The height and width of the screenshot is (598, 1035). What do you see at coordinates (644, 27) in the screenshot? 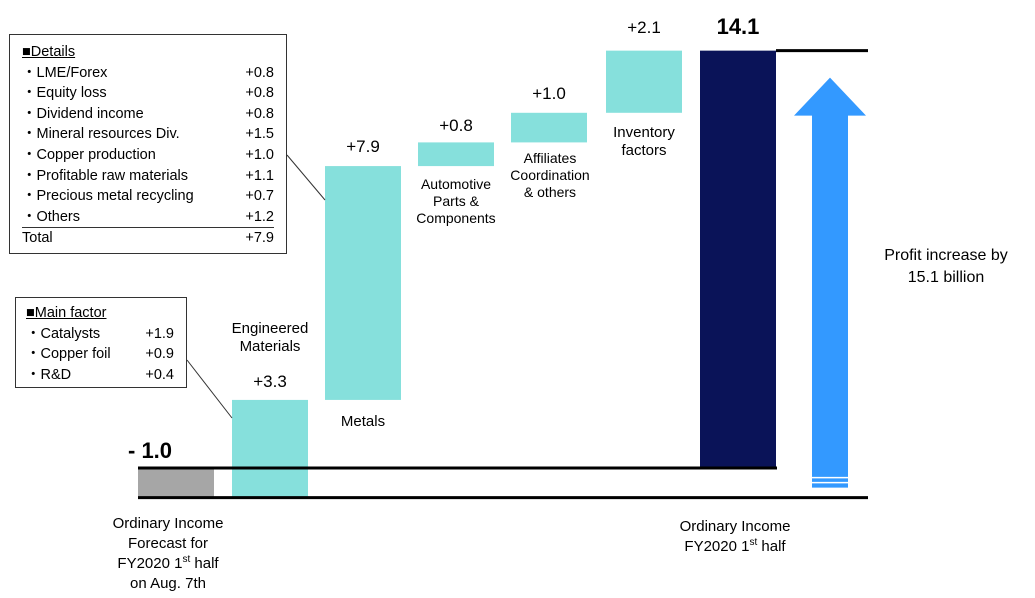
I see `value-label-inventory: +2.1` at bounding box center [644, 27].